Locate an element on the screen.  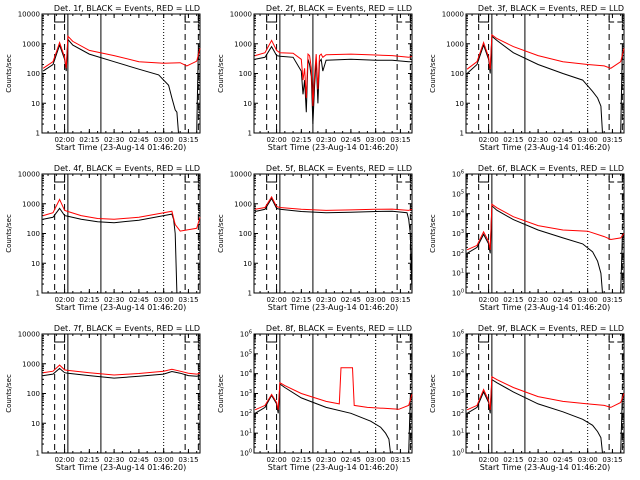
chart-title: Det. 8f, BLACK = Events, RED = LLD is located at coordinates (339, 328).